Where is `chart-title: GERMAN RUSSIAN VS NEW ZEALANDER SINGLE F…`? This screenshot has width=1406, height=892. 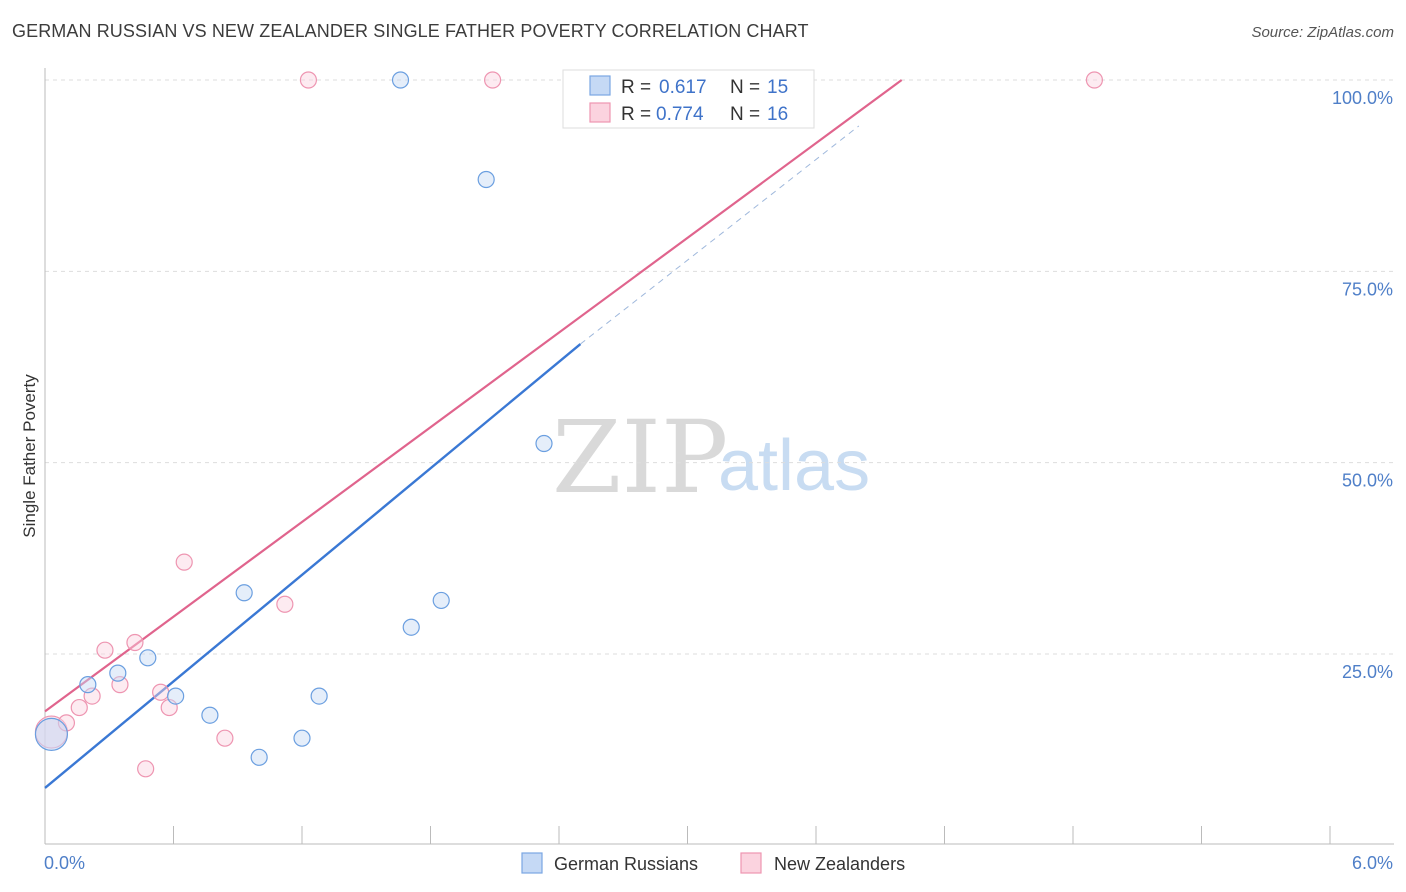
chart-title: GERMAN RUSSIAN VS NEW ZEALANDER SINGLE F… is located at coordinates (410, 31).